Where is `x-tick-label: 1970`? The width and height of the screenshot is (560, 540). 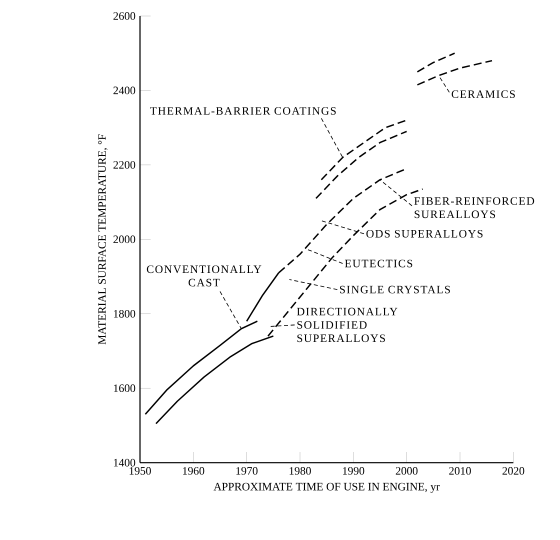
x-tick-label: 1970 is located at coordinates (247, 471).